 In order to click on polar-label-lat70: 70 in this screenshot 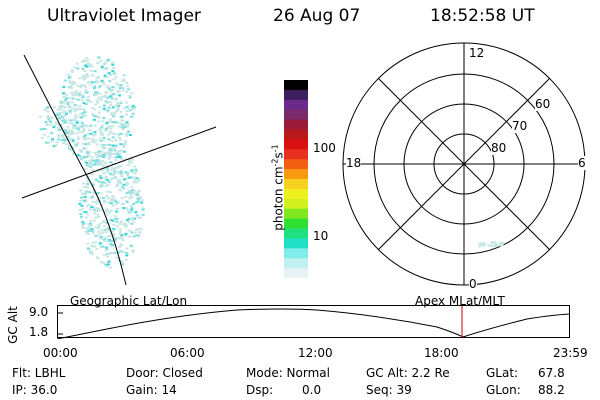, I will do `click(520, 126)`.